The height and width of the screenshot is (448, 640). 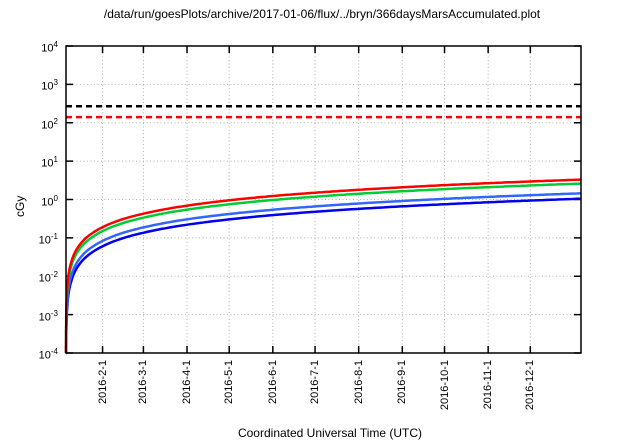 What do you see at coordinates (143, 382) in the screenshot?
I see `x-tick-label: 2016-3-1` at bounding box center [143, 382].